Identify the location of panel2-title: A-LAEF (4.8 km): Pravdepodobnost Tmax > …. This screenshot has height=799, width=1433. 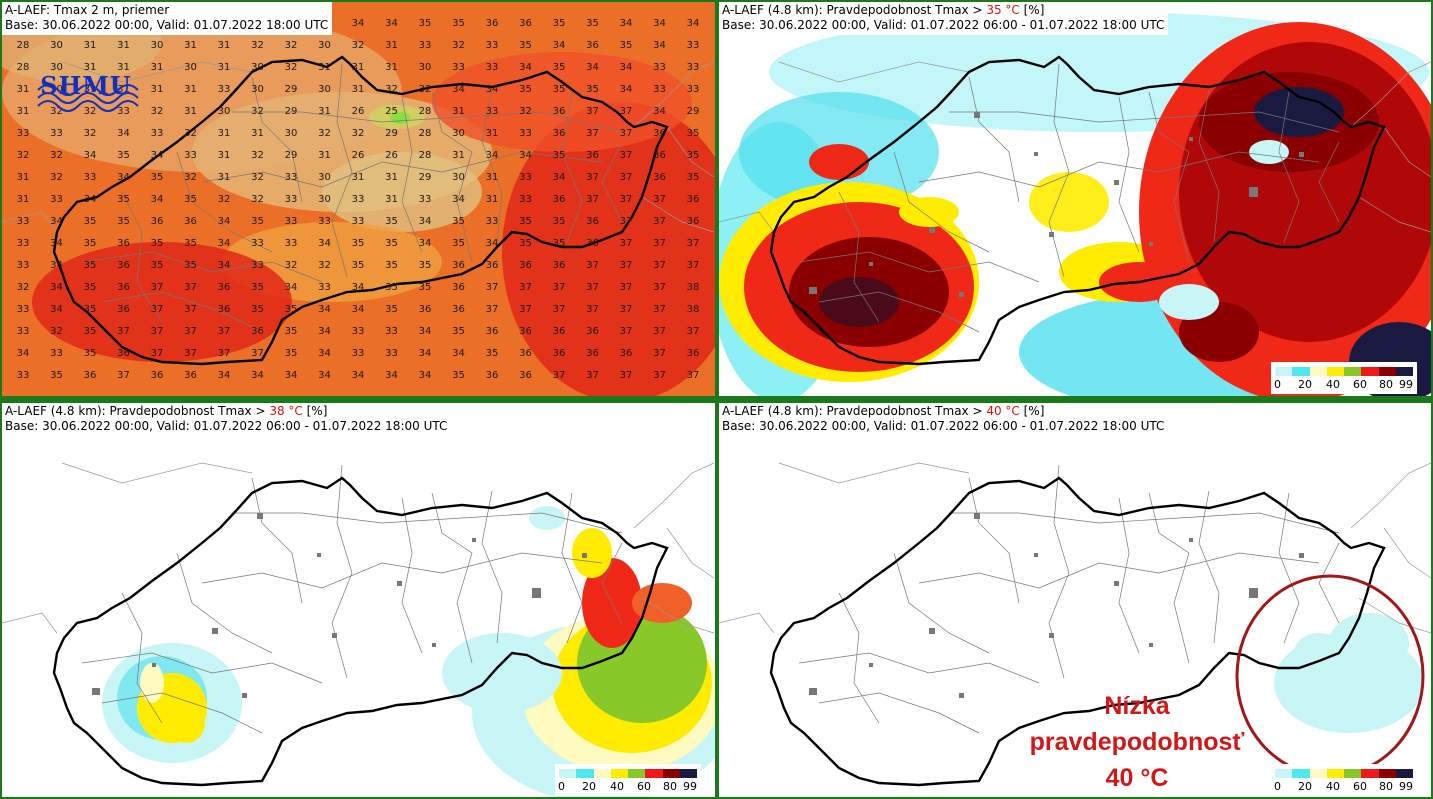
(944, 18).